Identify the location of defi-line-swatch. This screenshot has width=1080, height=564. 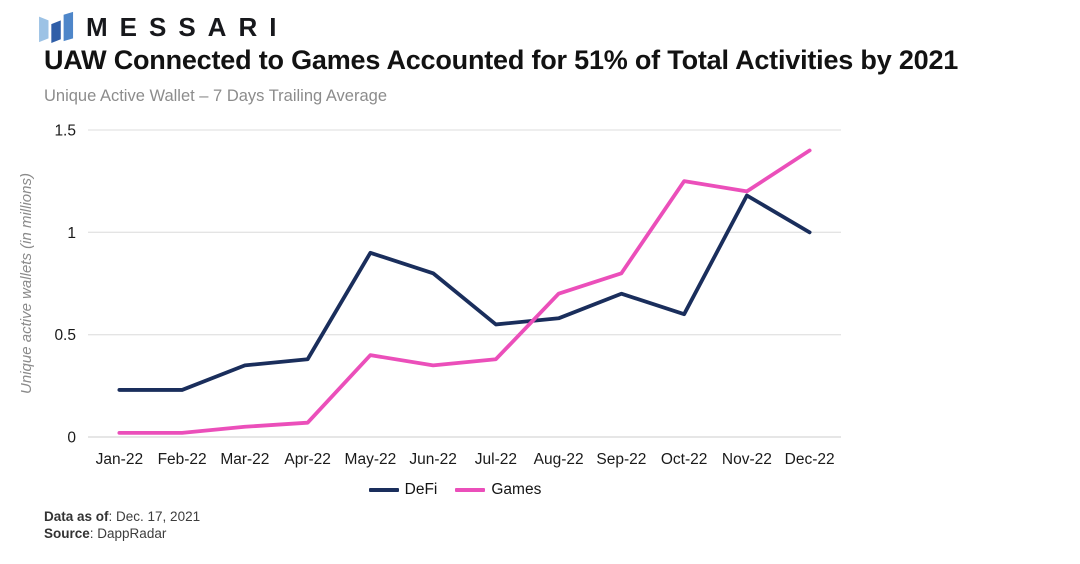
(383, 490).